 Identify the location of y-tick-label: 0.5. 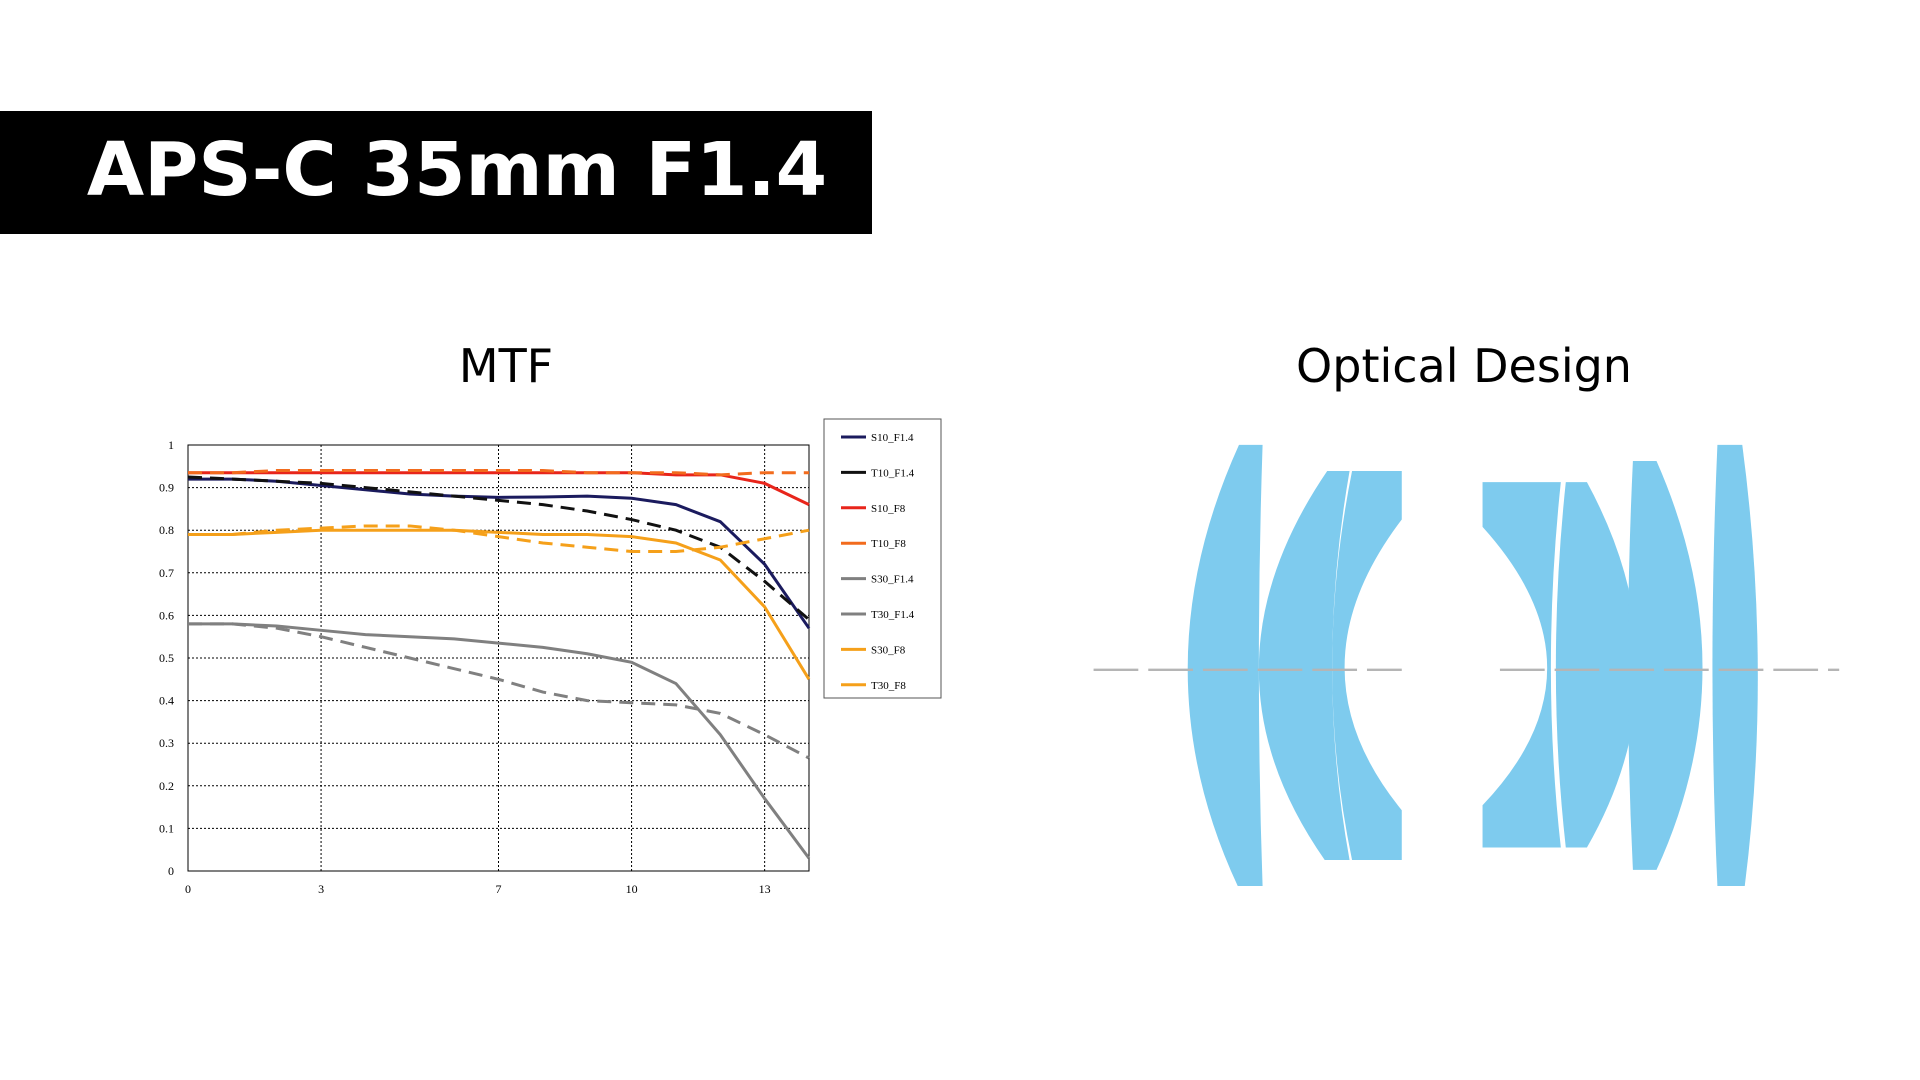
(166, 658).